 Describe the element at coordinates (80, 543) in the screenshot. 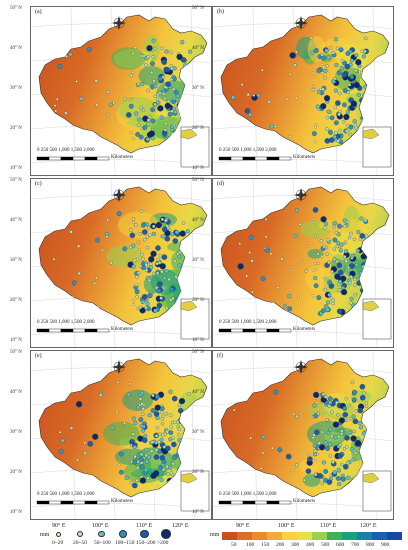

I see `station-legend-label: 20~50` at that location.